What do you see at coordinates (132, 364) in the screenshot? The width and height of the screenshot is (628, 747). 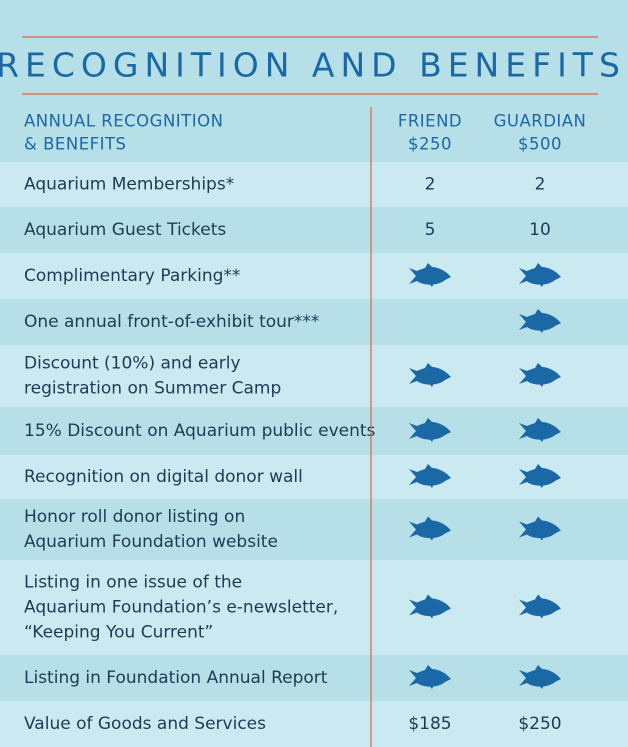 I see `row-label: Discount (10%) and early` at bounding box center [132, 364].